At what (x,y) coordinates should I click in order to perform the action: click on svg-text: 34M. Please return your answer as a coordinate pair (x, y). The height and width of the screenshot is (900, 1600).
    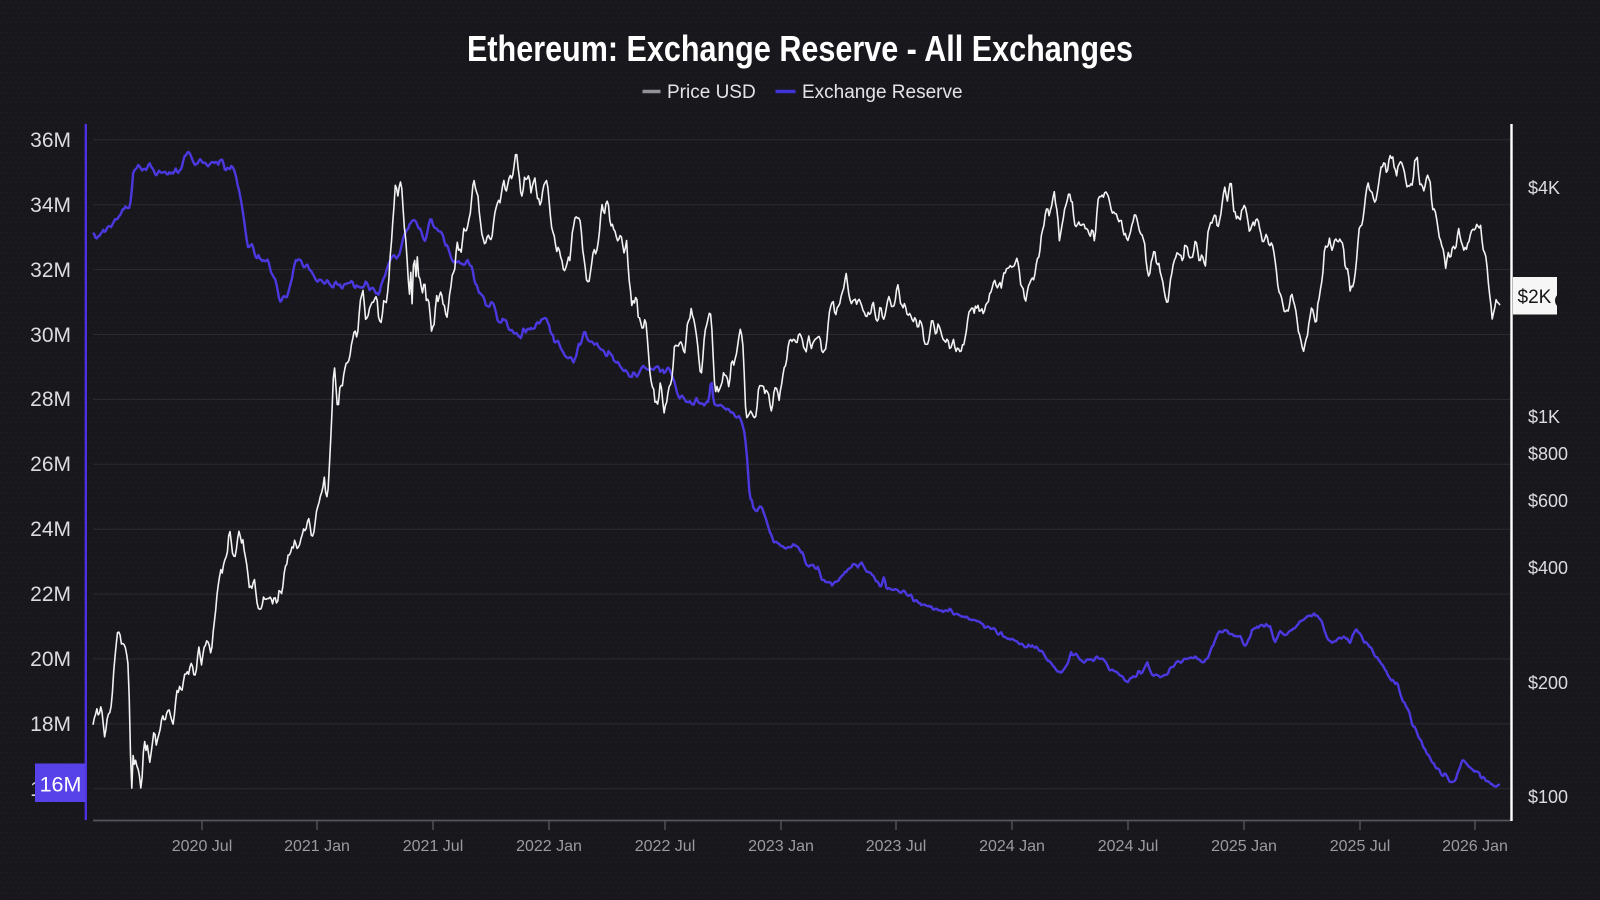
    Looking at the image, I should click on (50, 205).